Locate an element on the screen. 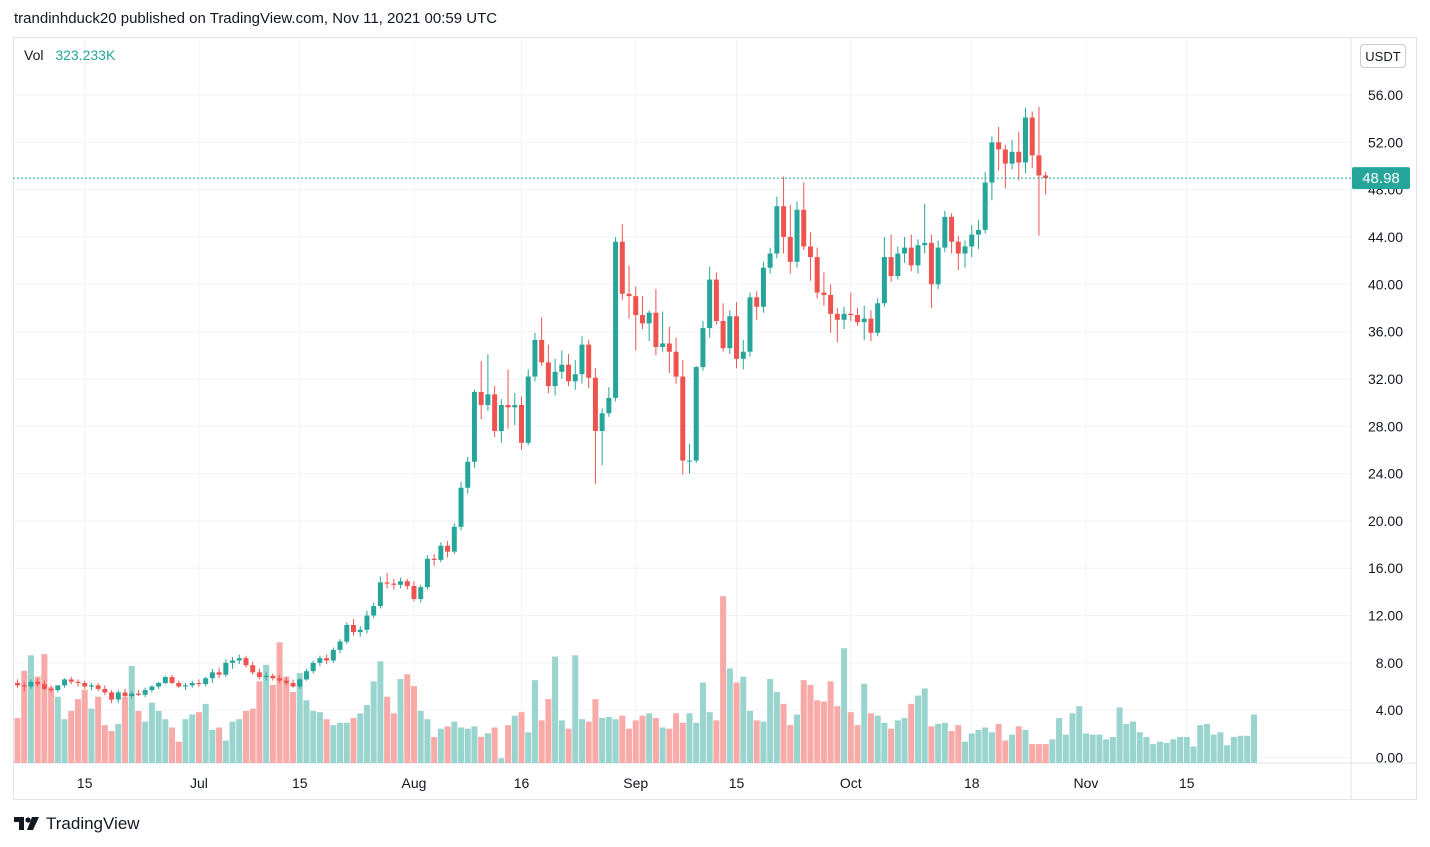 This screenshot has height=847, width=1430. currency-button: USDT is located at coordinates (1383, 56).